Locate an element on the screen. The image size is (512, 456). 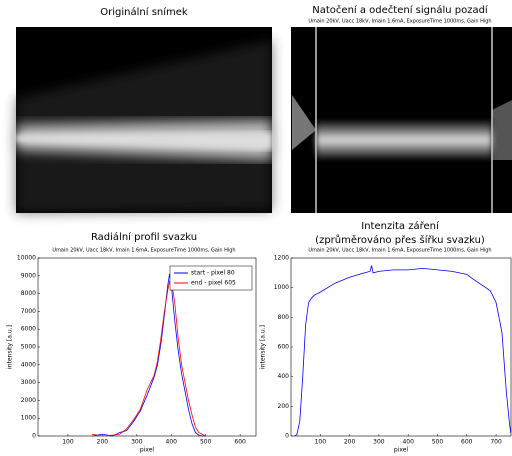
y-tick-label: 800 is located at coordinates (284, 317).